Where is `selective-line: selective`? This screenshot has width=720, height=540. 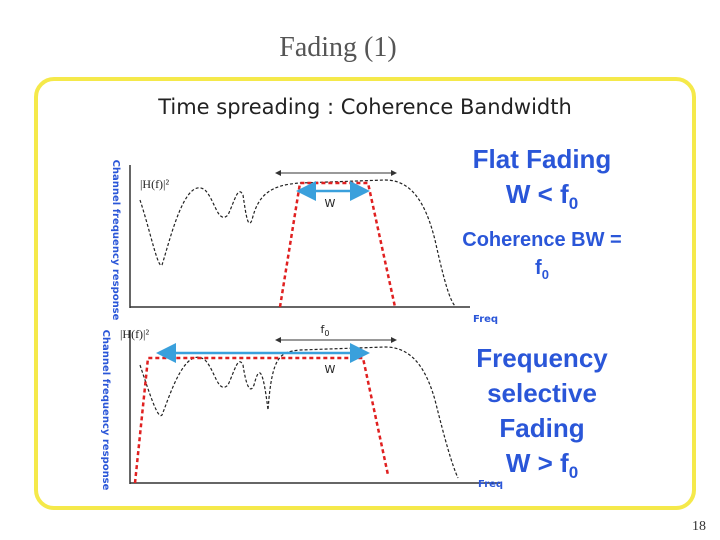
selective-line: selective is located at coordinates (542, 393).